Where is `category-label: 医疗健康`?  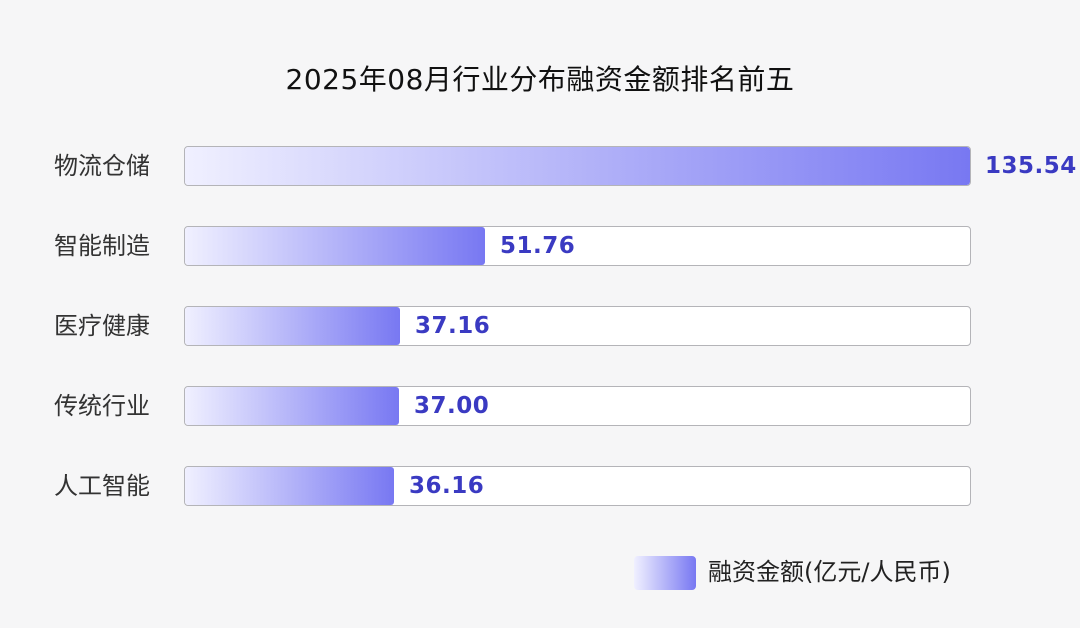
category-label: 医疗健康 is located at coordinates (102, 326).